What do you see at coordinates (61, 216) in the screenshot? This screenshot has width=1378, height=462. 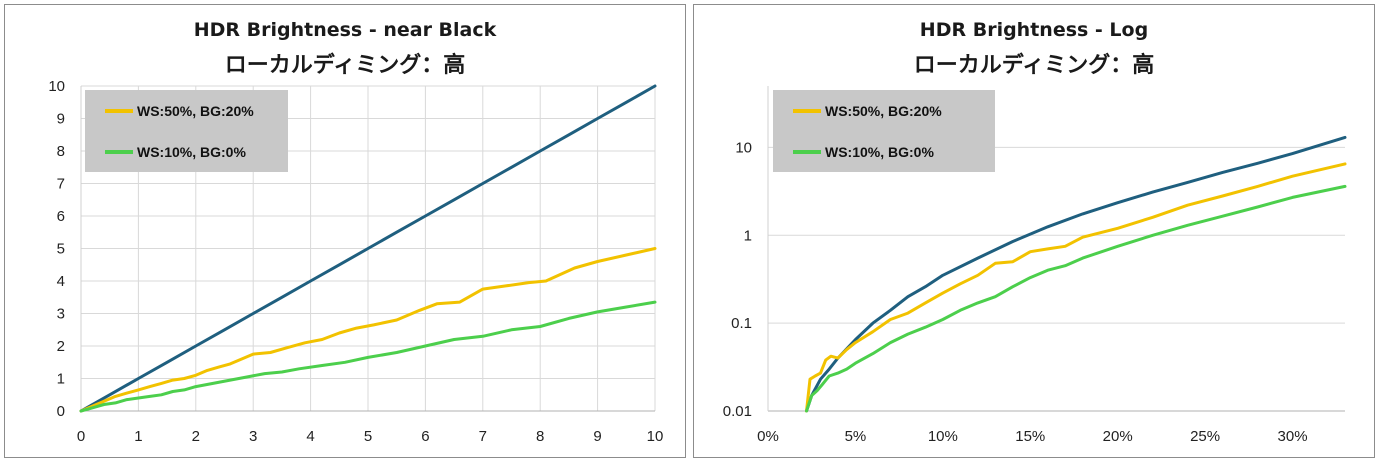 I see `y-tick-label: 6` at bounding box center [61, 216].